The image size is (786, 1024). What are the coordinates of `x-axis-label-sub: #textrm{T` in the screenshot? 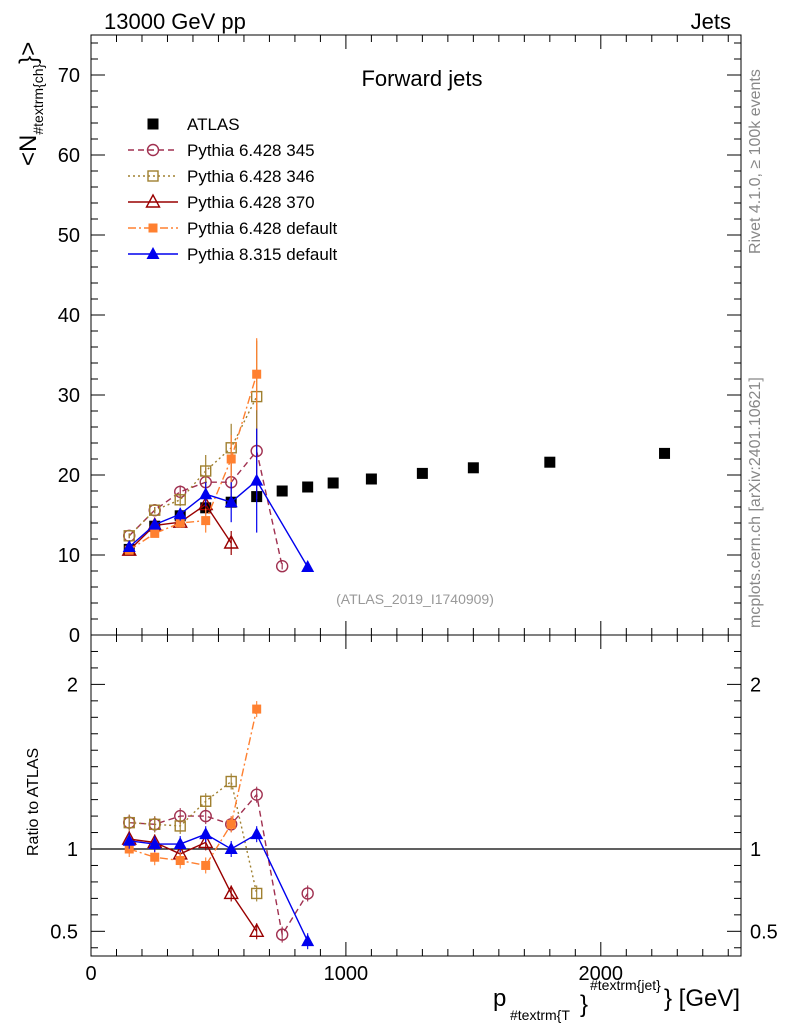 It's located at (540, 1015).